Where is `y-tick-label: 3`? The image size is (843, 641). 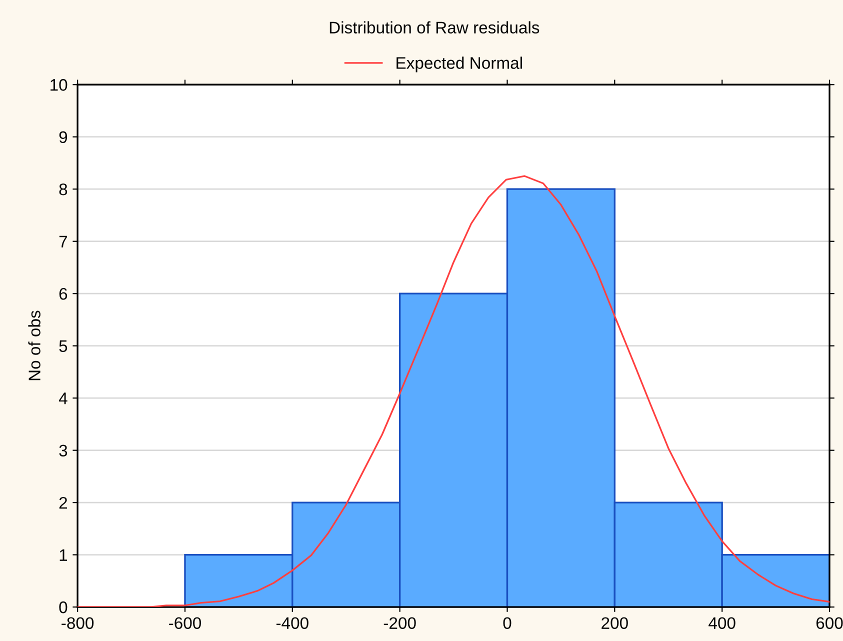
y-tick-label: 3 is located at coordinates (63, 450).